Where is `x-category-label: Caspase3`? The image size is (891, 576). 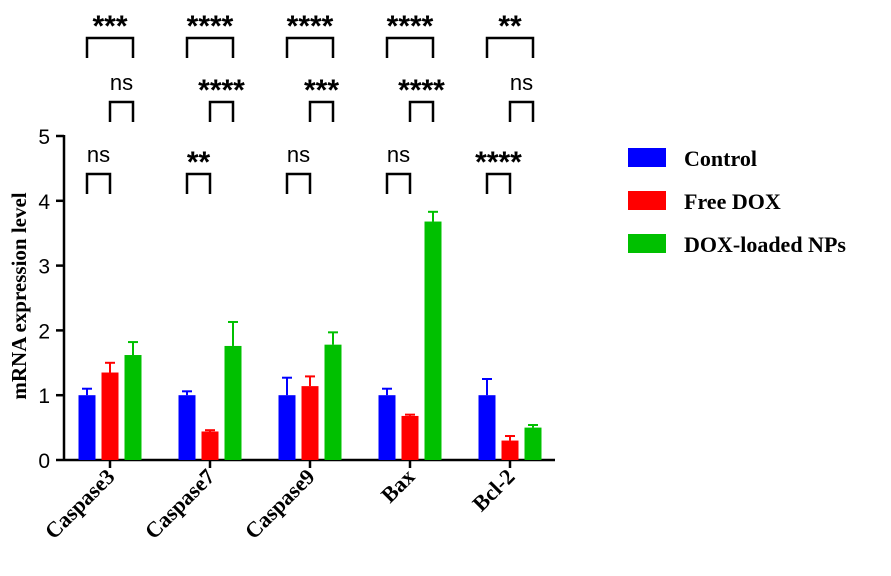 x-category-label: Caspase3 is located at coordinates (80, 504).